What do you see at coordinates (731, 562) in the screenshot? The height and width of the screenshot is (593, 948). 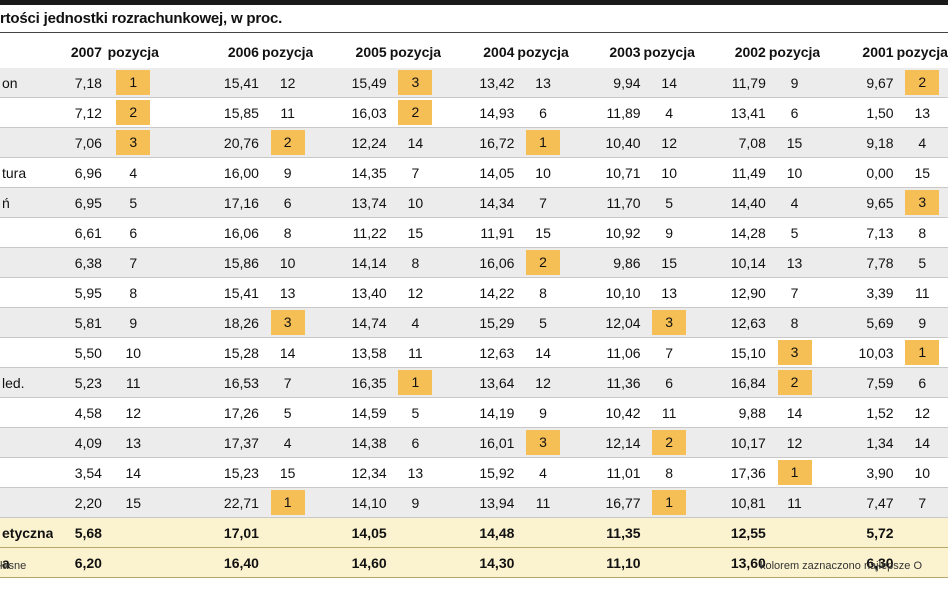 I see `value-cell: 13,60` at bounding box center [731, 562].